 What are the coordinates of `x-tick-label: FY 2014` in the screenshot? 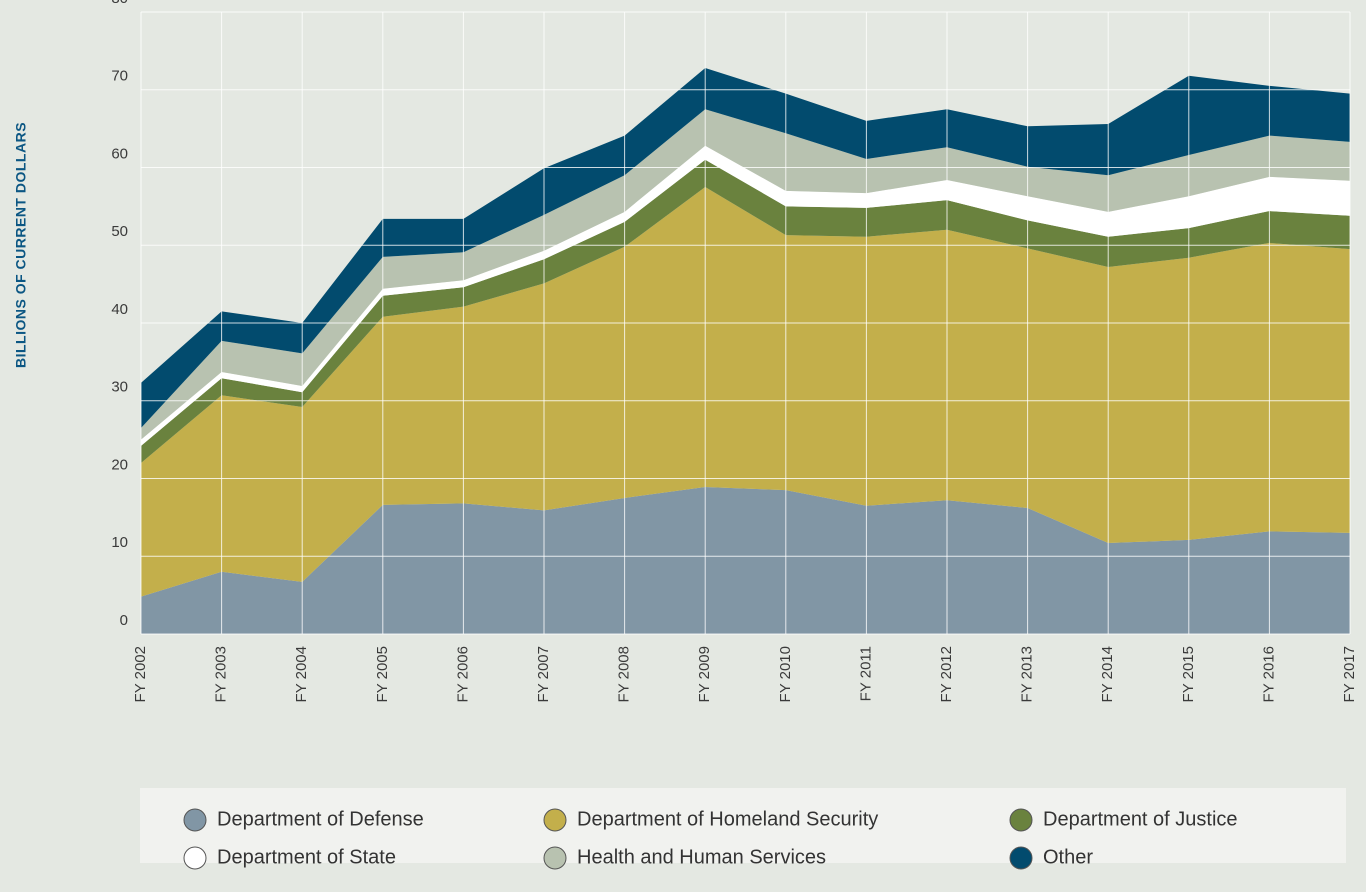 It's located at (1107, 674).